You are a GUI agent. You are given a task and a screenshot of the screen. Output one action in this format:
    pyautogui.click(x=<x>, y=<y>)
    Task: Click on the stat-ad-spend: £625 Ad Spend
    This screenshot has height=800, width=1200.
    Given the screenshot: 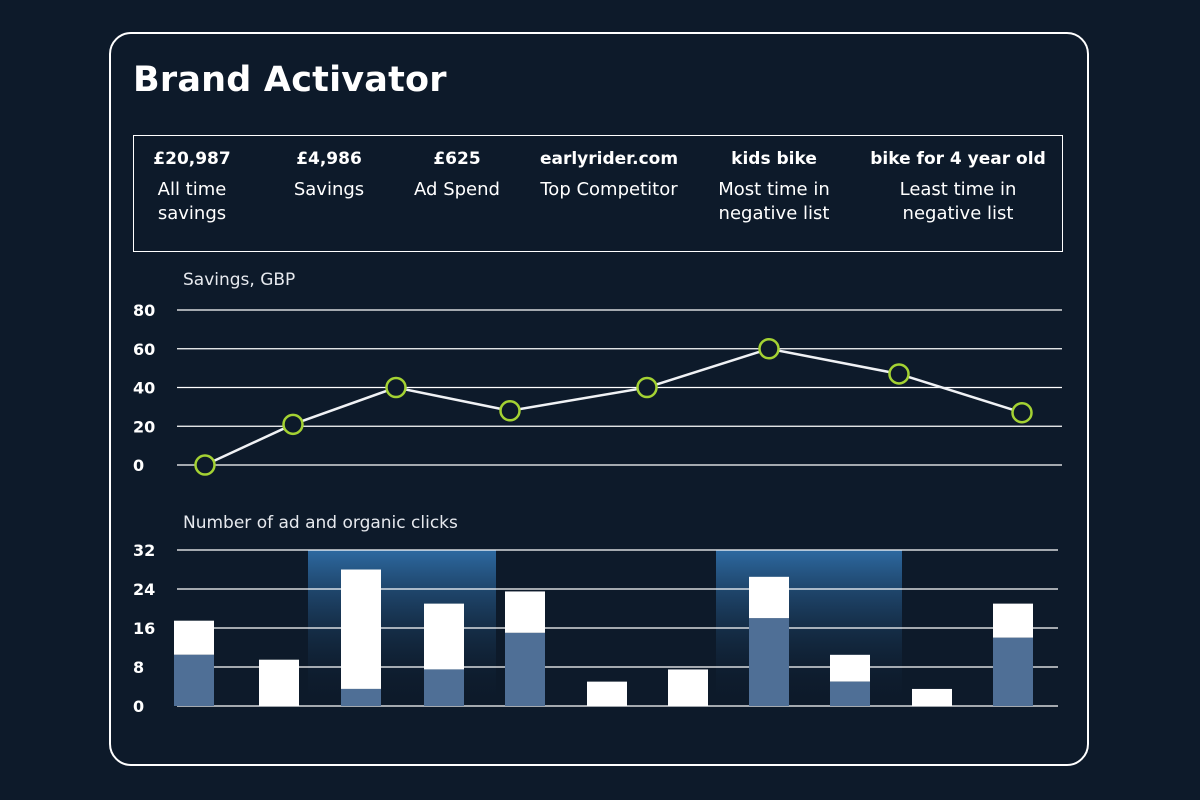 What is the action you would take?
    pyautogui.click(x=457, y=175)
    